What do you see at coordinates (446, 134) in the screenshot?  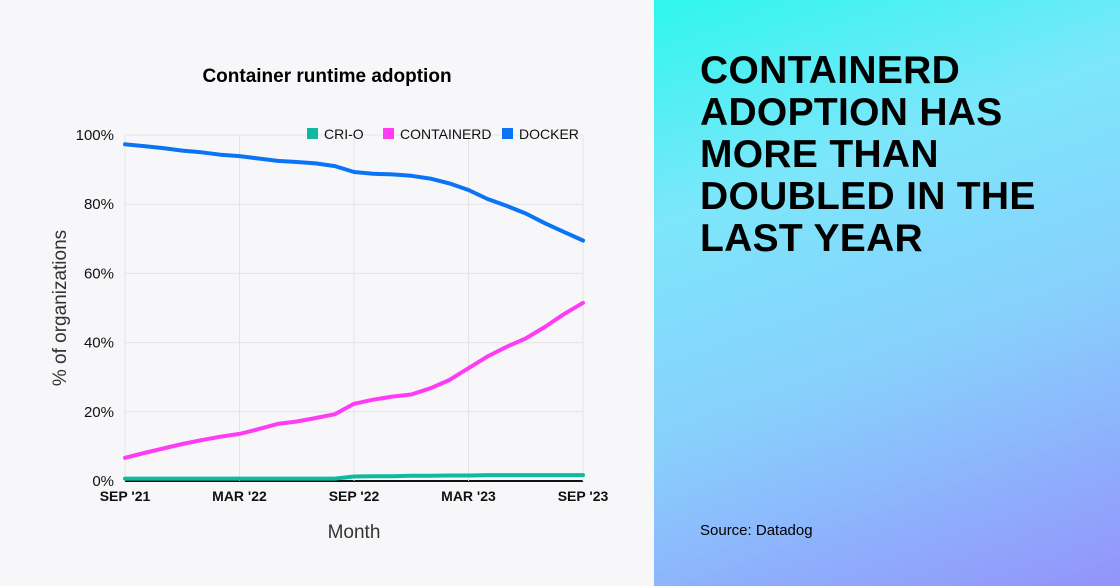 I see `legend-label: CONTAINERD` at bounding box center [446, 134].